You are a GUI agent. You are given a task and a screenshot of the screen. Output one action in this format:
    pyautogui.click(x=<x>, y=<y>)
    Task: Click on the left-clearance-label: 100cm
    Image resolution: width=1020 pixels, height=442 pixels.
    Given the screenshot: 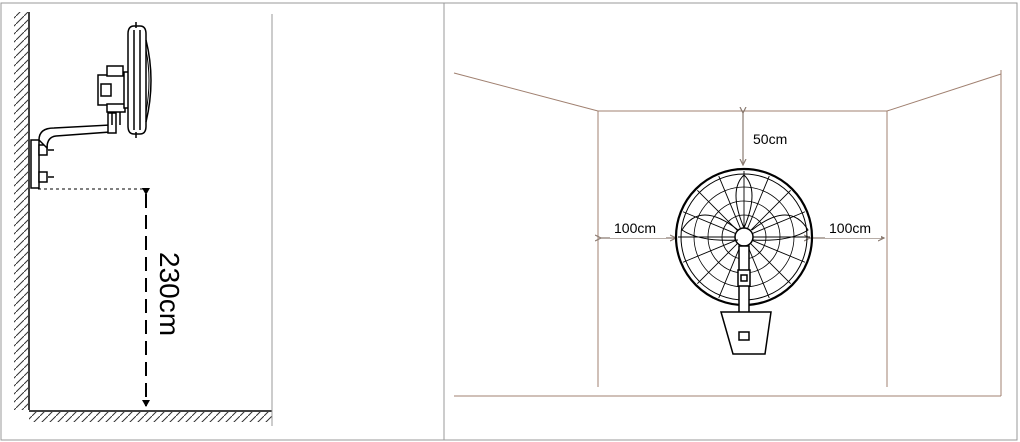 What is the action you would take?
    pyautogui.click(x=635, y=228)
    